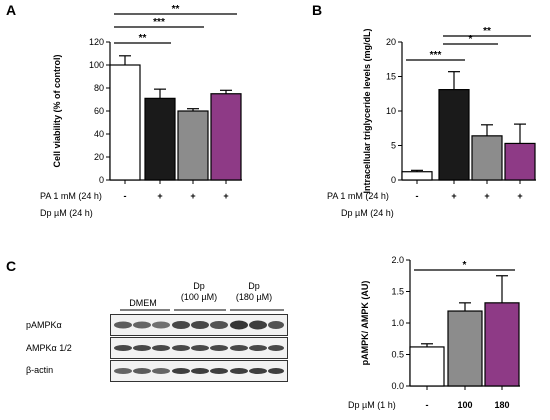 This screenshot has height=420, width=550. What do you see at coordinates (358, 196) in the screenshot?
I see `pa-label-b: PA 1 mM (24 h)` at bounding box center [358, 196].